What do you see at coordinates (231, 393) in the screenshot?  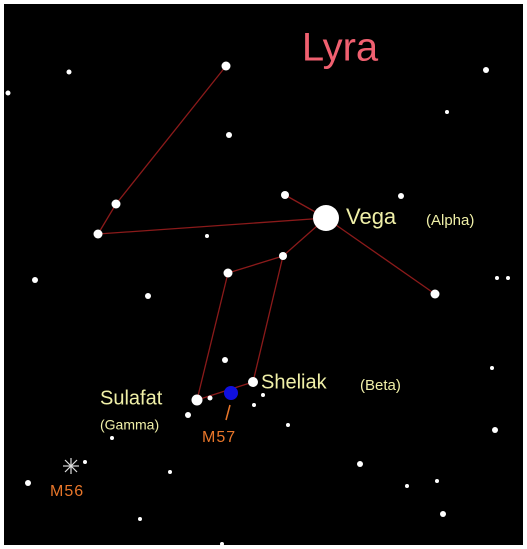 I see `m57-marker` at bounding box center [231, 393].